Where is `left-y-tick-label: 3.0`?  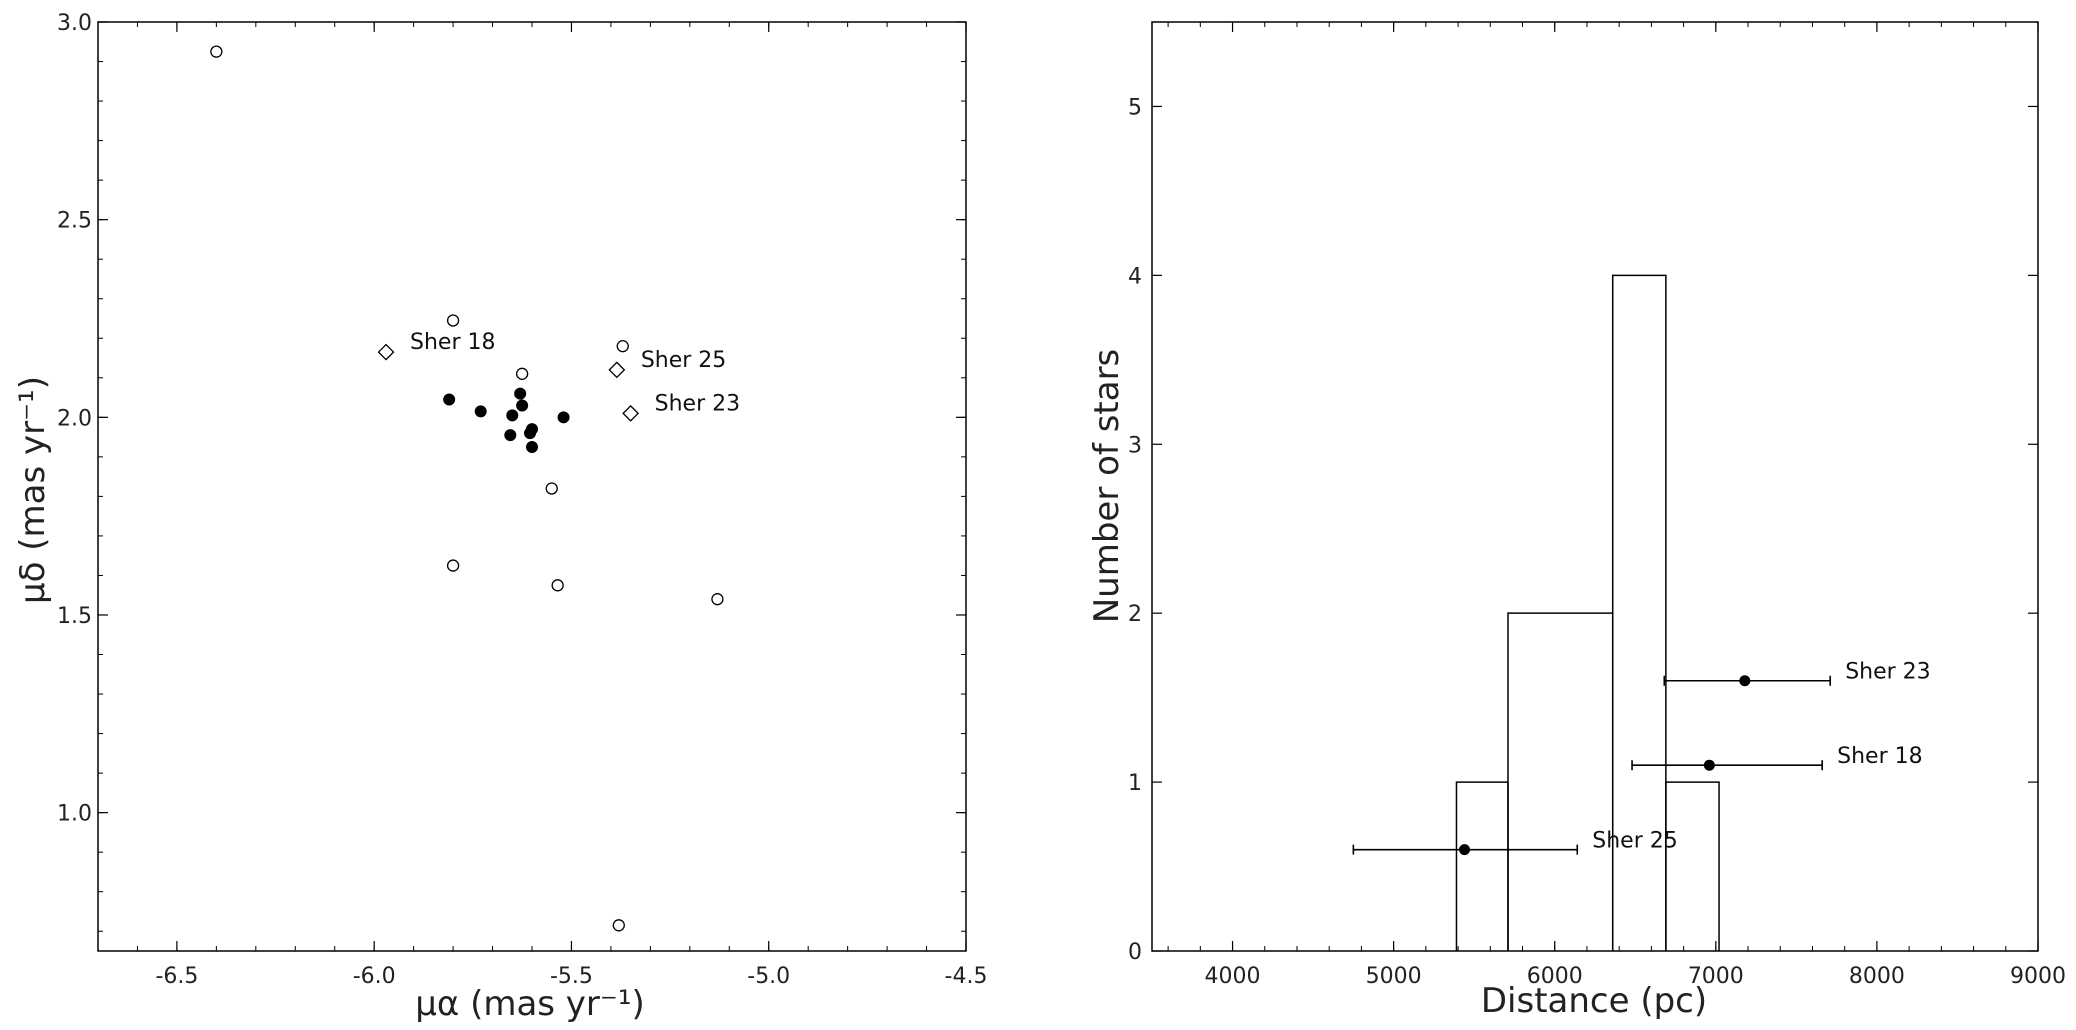 left-y-tick-label: 3.0 is located at coordinates (74, 23).